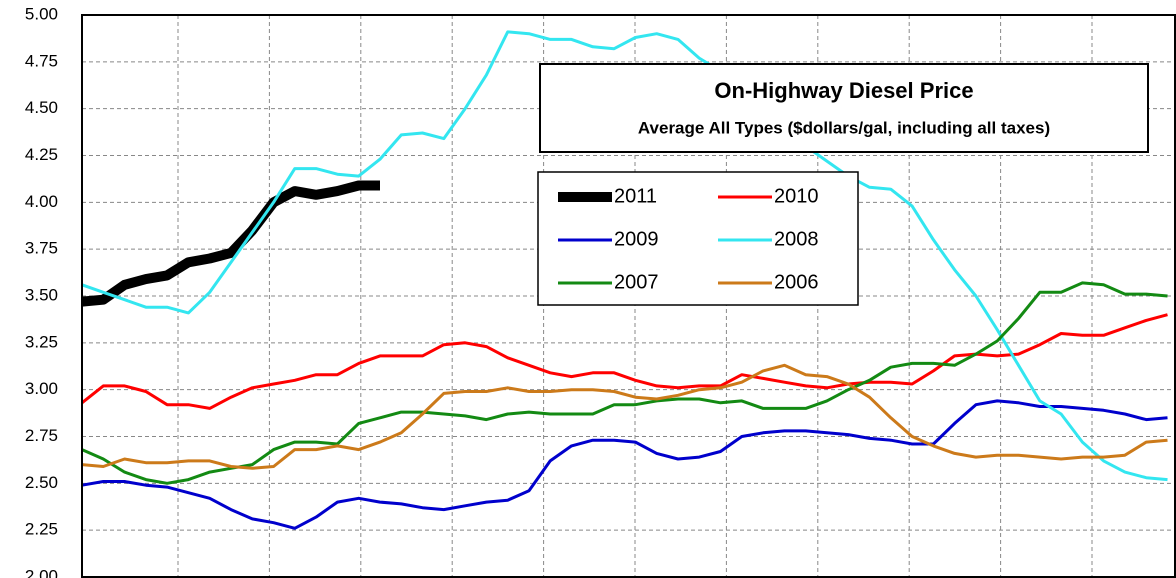 The image size is (1176, 578). Describe the element at coordinates (41, 154) in the screenshot. I see `y-tick-label: 4.25` at that location.